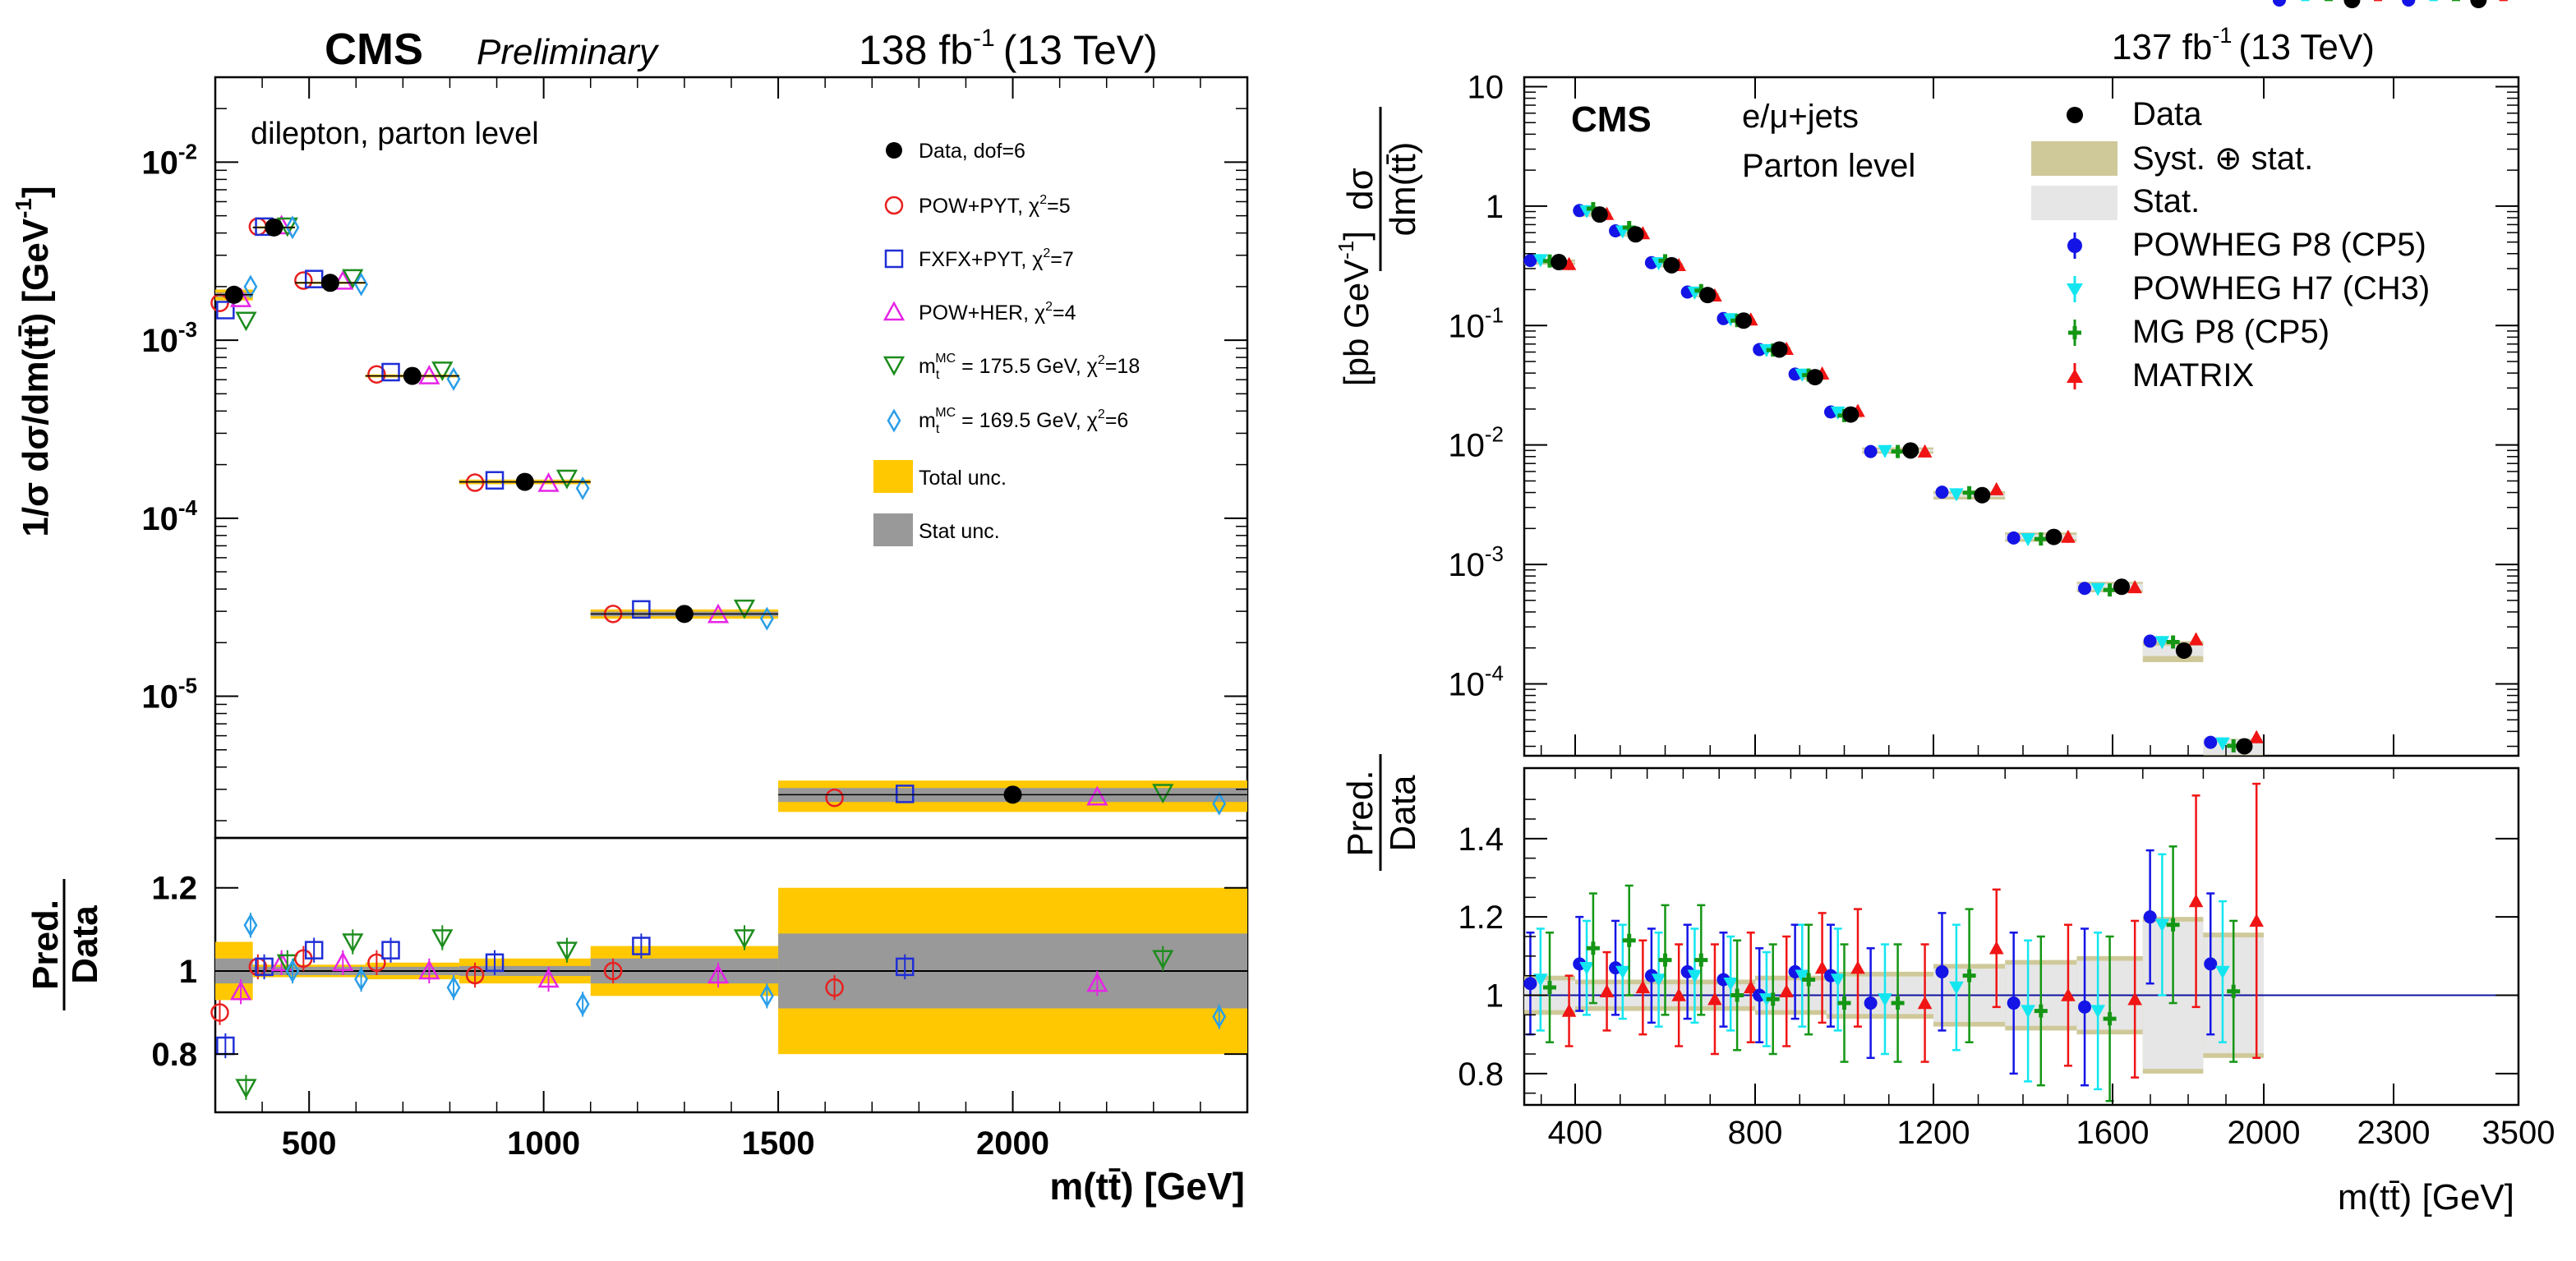 The image size is (2576, 1261). What do you see at coordinates (1466, 446) in the screenshot?
I see `right-top-y-tick-base: 10` at bounding box center [1466, 446].